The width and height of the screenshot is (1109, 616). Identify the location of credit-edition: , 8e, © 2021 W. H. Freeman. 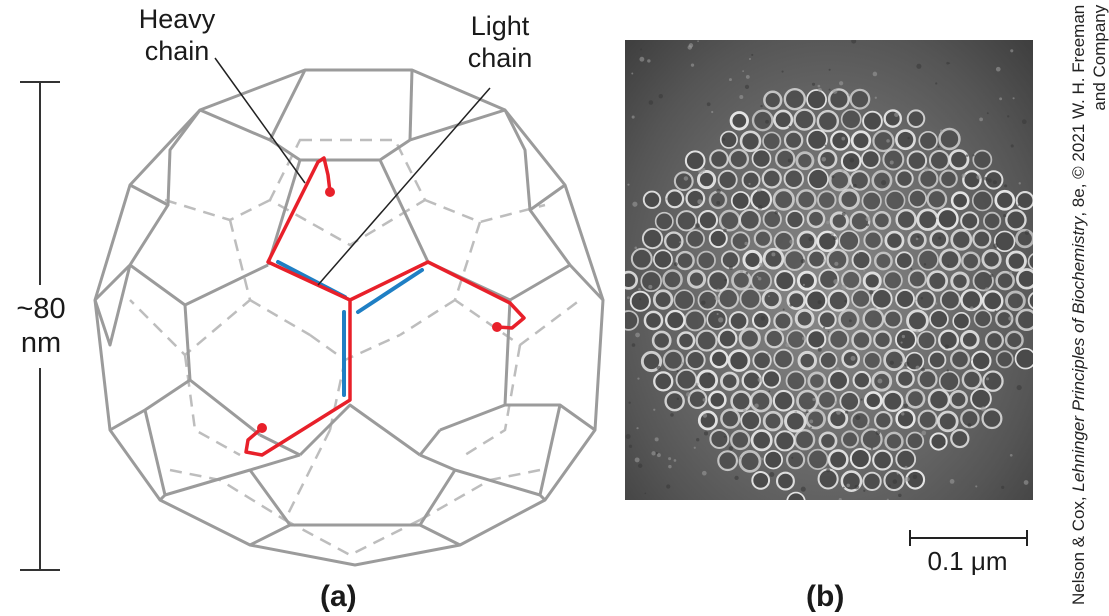
(1078, 110).